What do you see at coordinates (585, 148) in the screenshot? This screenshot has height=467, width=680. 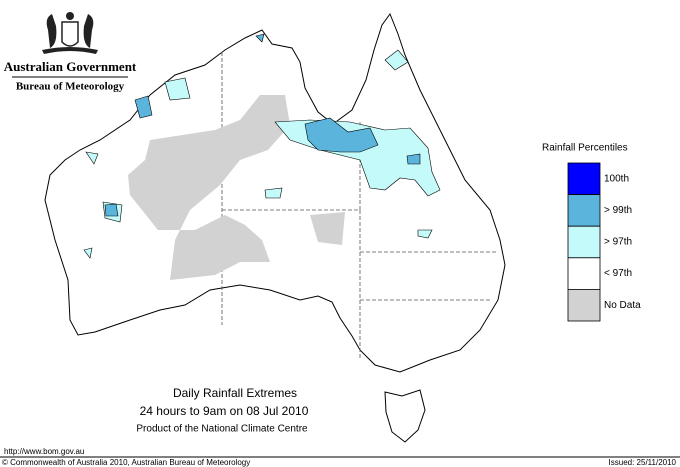 I see `legend-title: Rainfall Percentiles` at bounding box center [585, 148].